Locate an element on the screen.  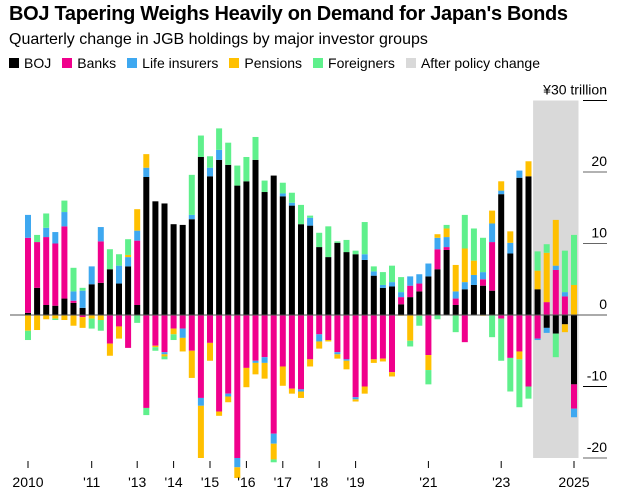
y-tick-label: 20 is located at coordinates (599, 161).